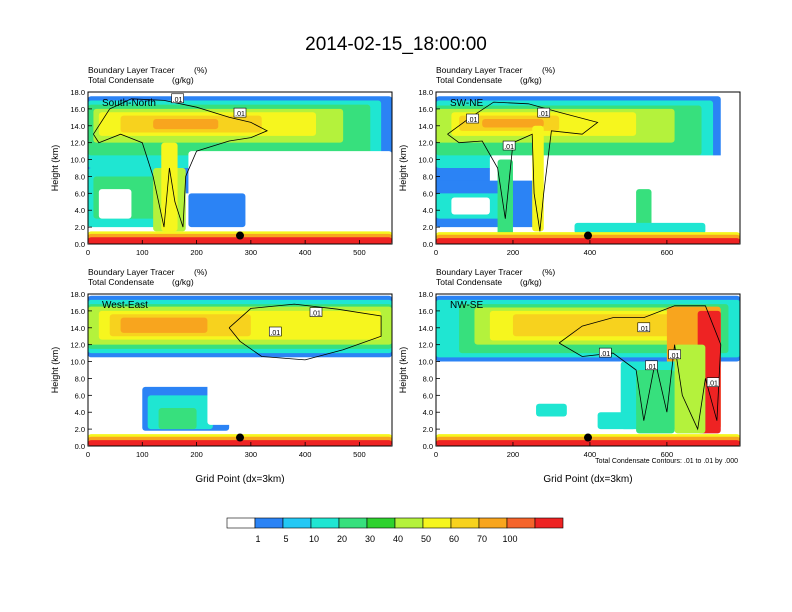 The height and width of the screenshot is (612, 792). Describe the element at coordinates (428, 227) in the screenshot. I see `y-tick-label: 2.0` at that location.